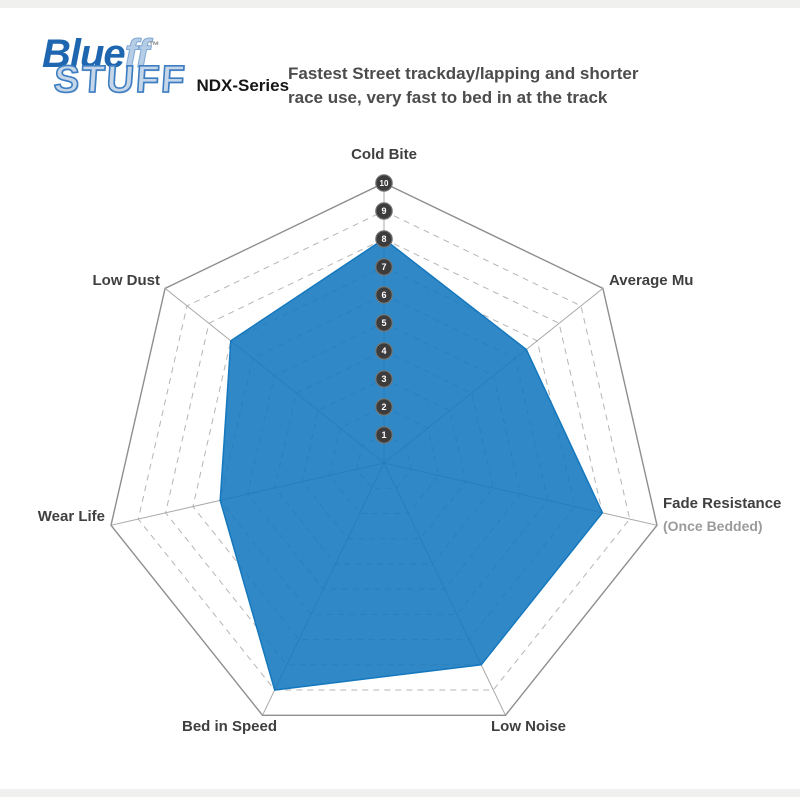 The width and height of the screenshot is (800, 797). What do you see at coordinates (167, 51) in the screenshot?
I see `logo-word-blue: Blueff™` at bounding box center [167, 51].